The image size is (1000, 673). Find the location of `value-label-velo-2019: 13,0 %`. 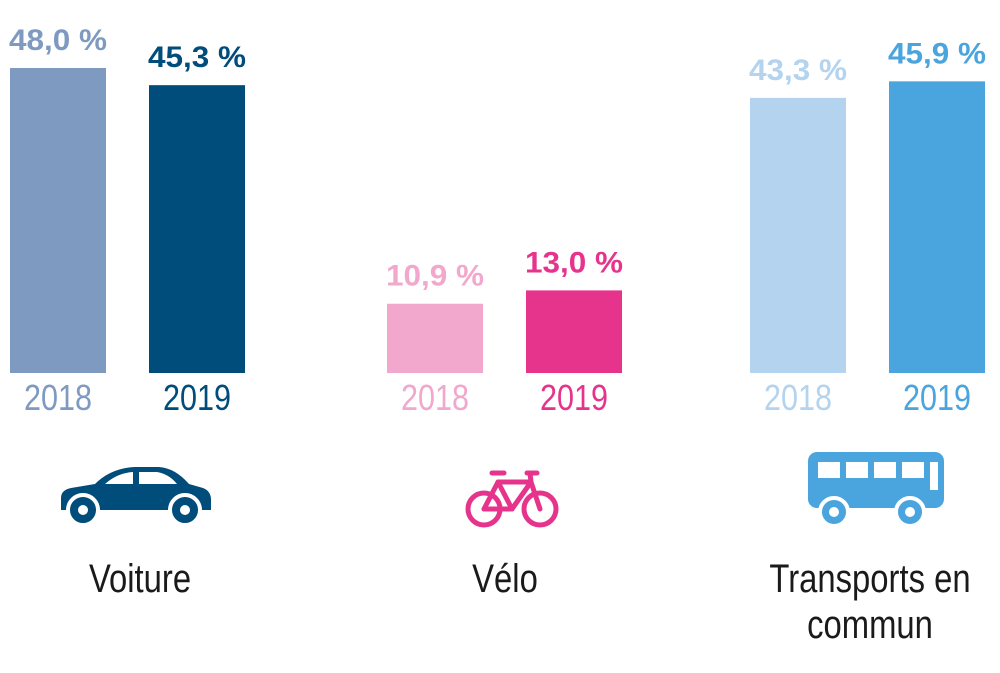

value-label-velo-2019: 13,0 % is located at coordinates (574, 262).